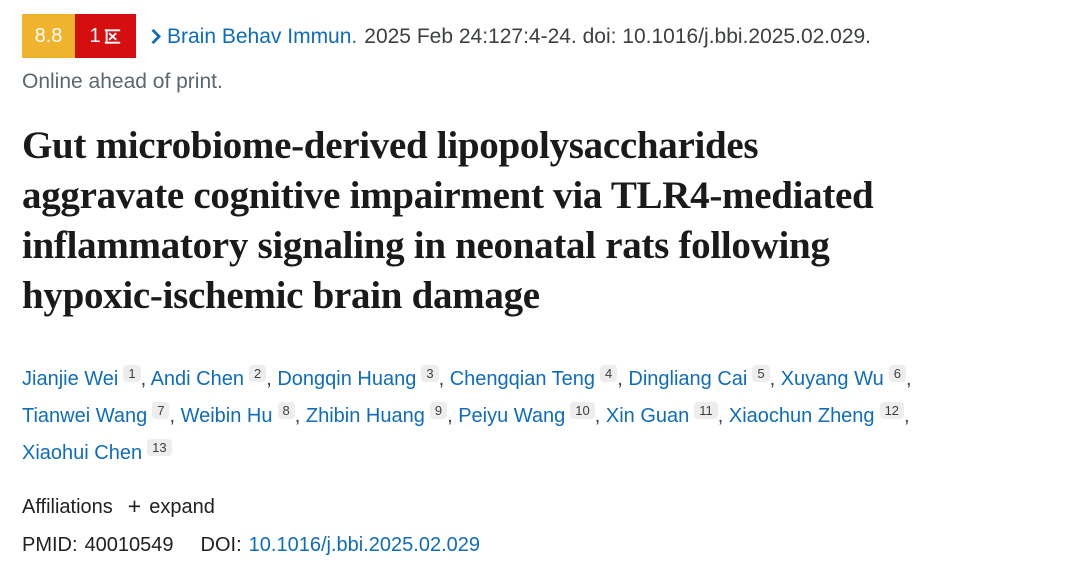 The image size is (1081, 576). I want to click on pmid-value: 40010549, so click(129, 545).